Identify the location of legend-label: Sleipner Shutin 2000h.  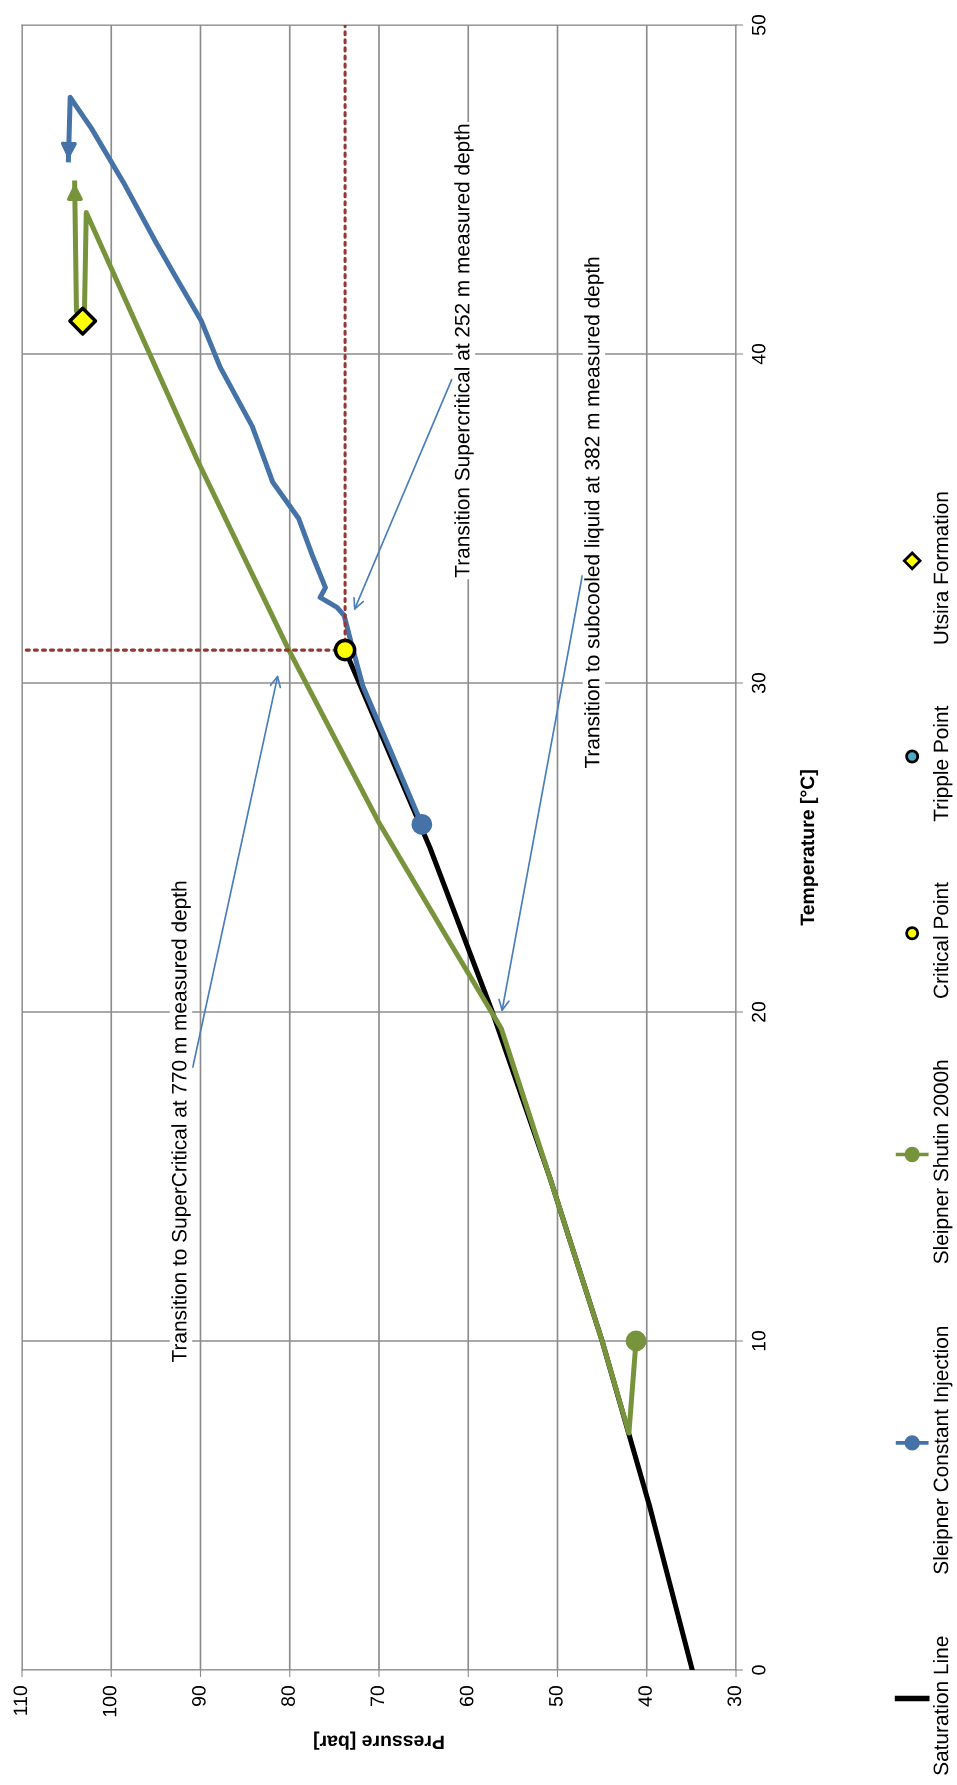
(943, 1162).